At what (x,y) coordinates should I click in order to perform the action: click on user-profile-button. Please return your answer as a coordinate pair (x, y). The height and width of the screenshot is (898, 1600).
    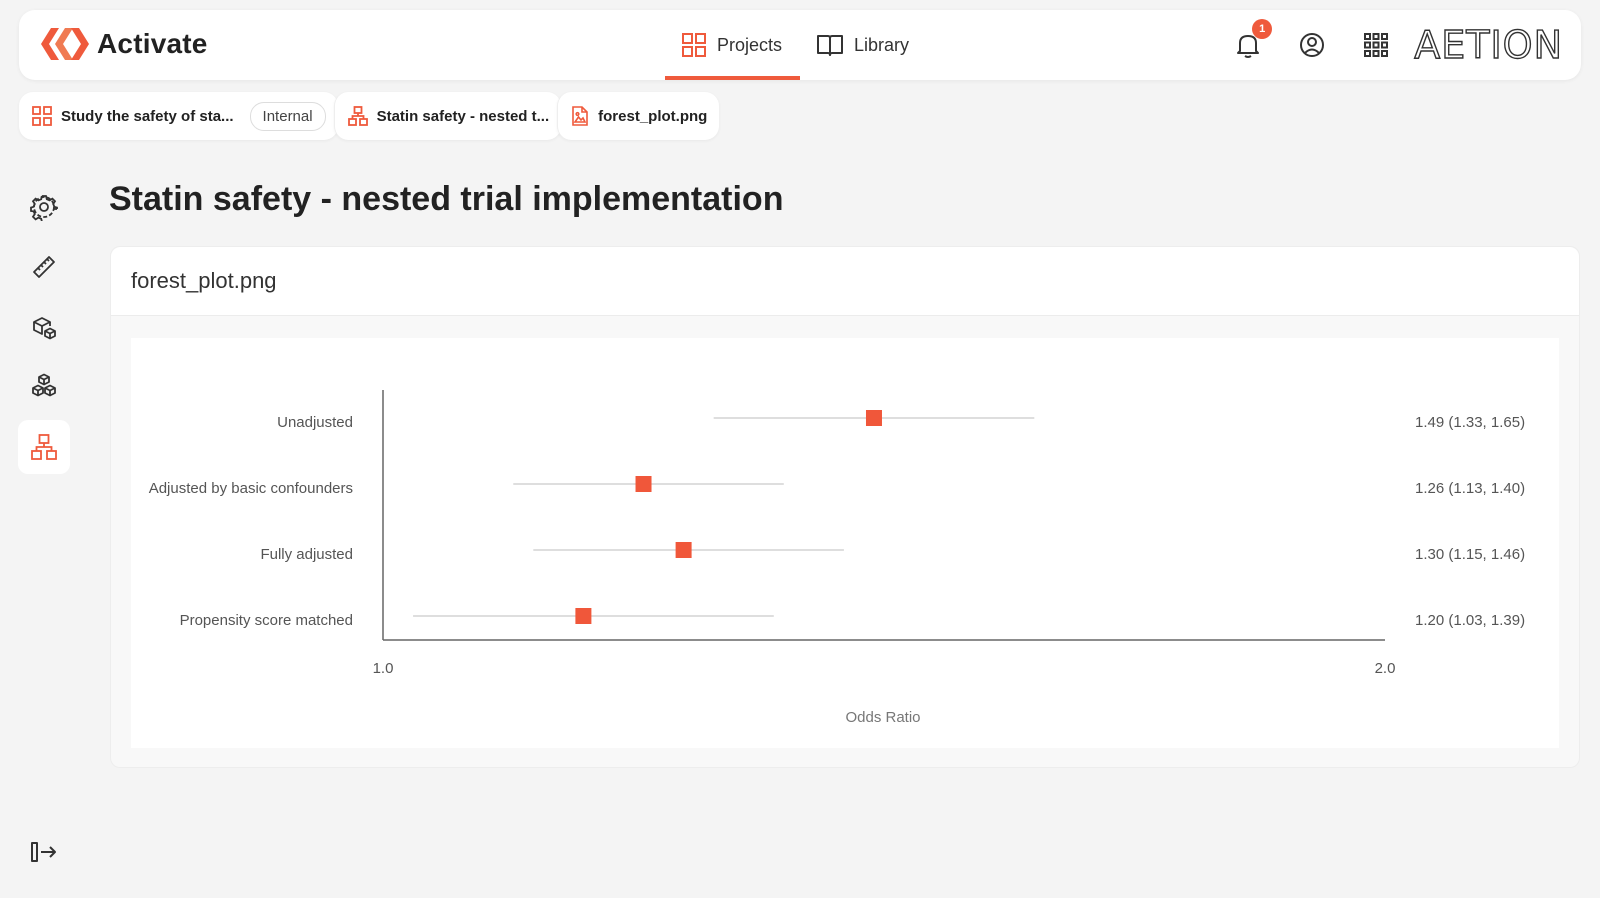
    Looking at the image, I should click on (1312, 45).